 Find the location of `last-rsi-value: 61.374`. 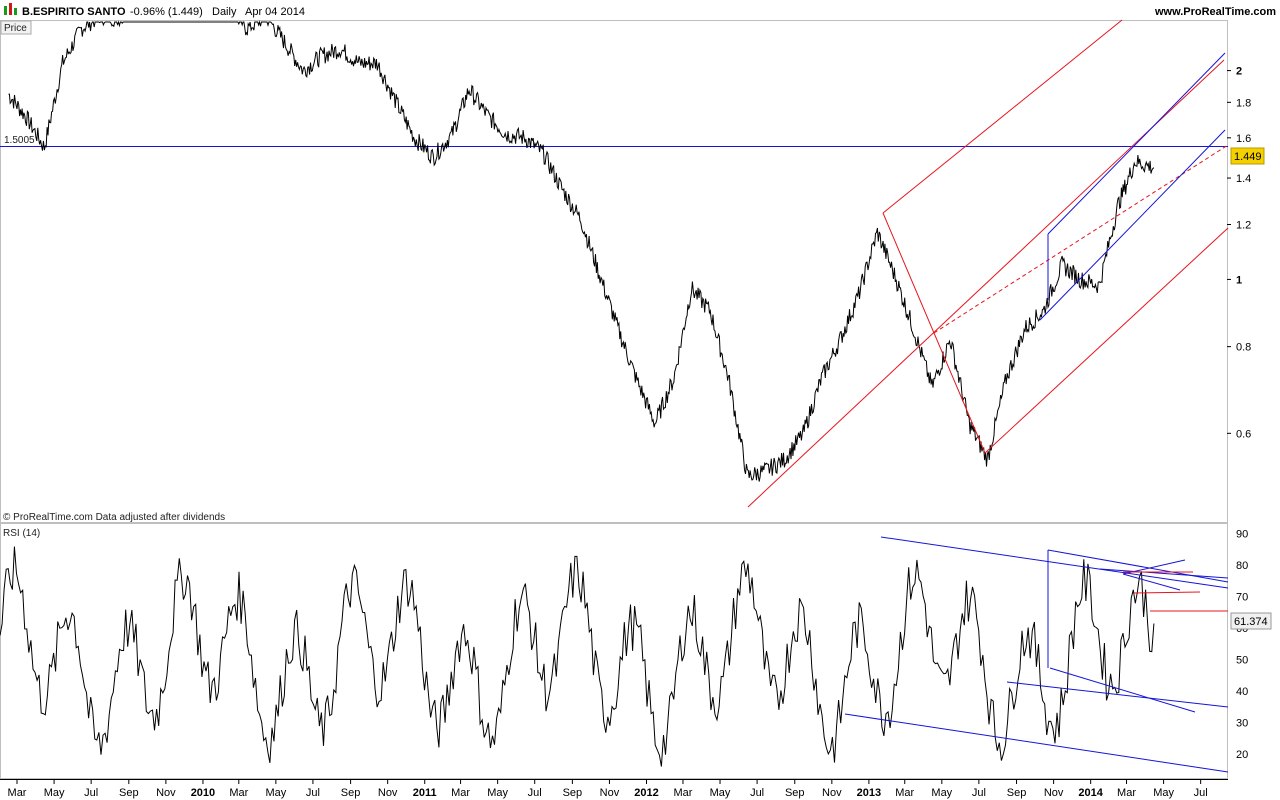

last-rsi-value: 61.374 is located at coordinates (1251, 622).